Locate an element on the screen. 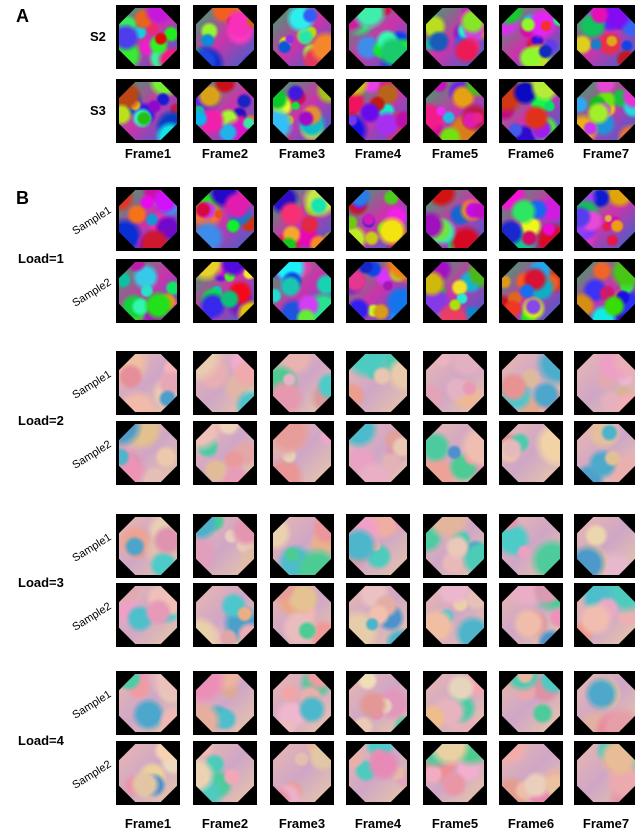 The image size is (635, 834). row-label: S2 is located at coordinates (98, 36).